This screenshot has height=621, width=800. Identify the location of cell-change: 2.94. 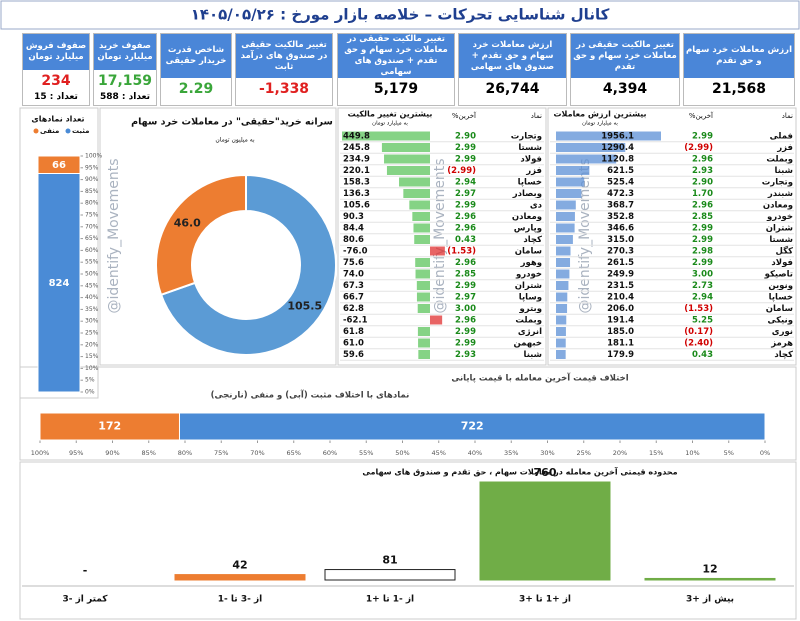
(702, 298).